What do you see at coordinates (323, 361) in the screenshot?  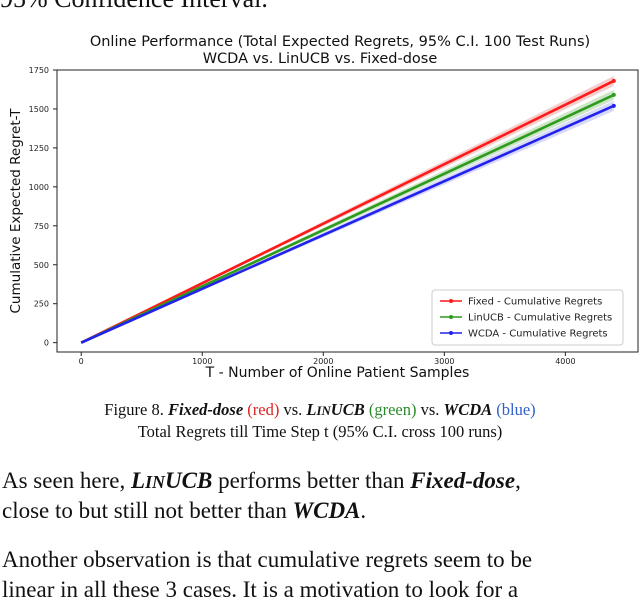 I see `x-tick-label: 2000` at bounding box center [323, 361].